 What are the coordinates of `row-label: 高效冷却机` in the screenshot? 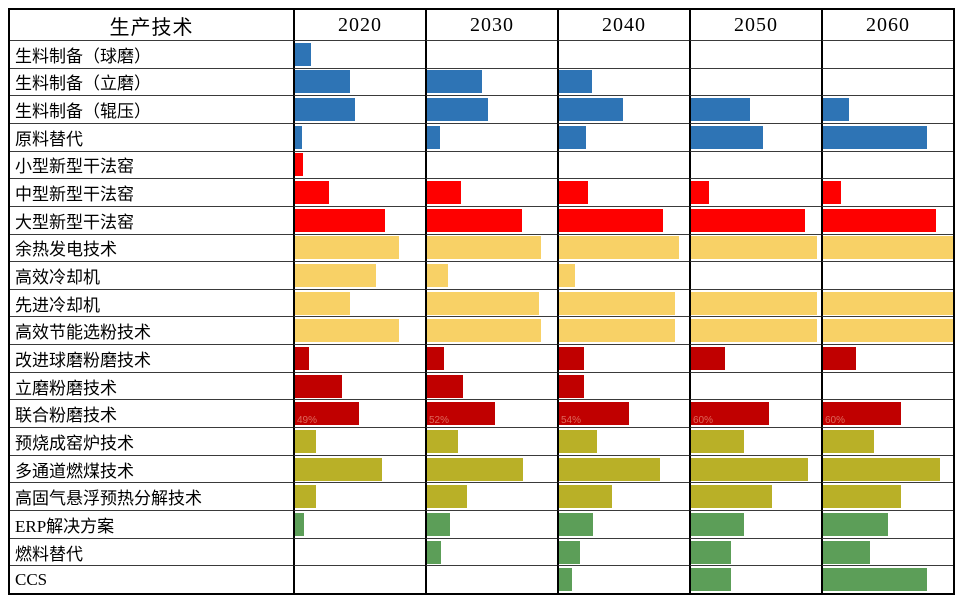 It's located at (151, 275).